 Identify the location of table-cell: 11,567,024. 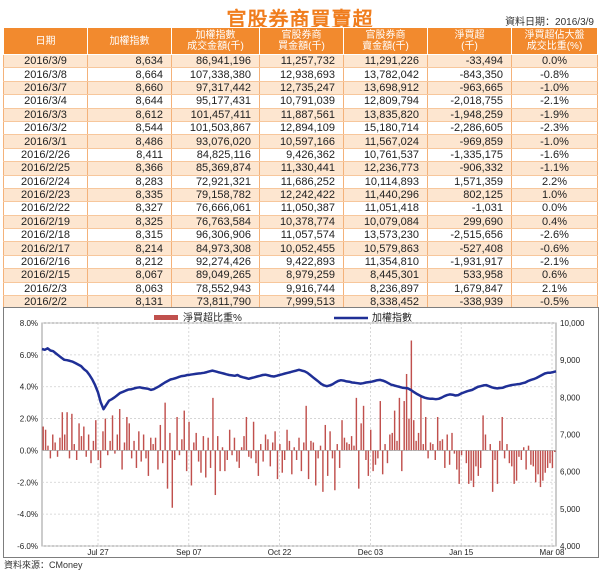
(385, 141).